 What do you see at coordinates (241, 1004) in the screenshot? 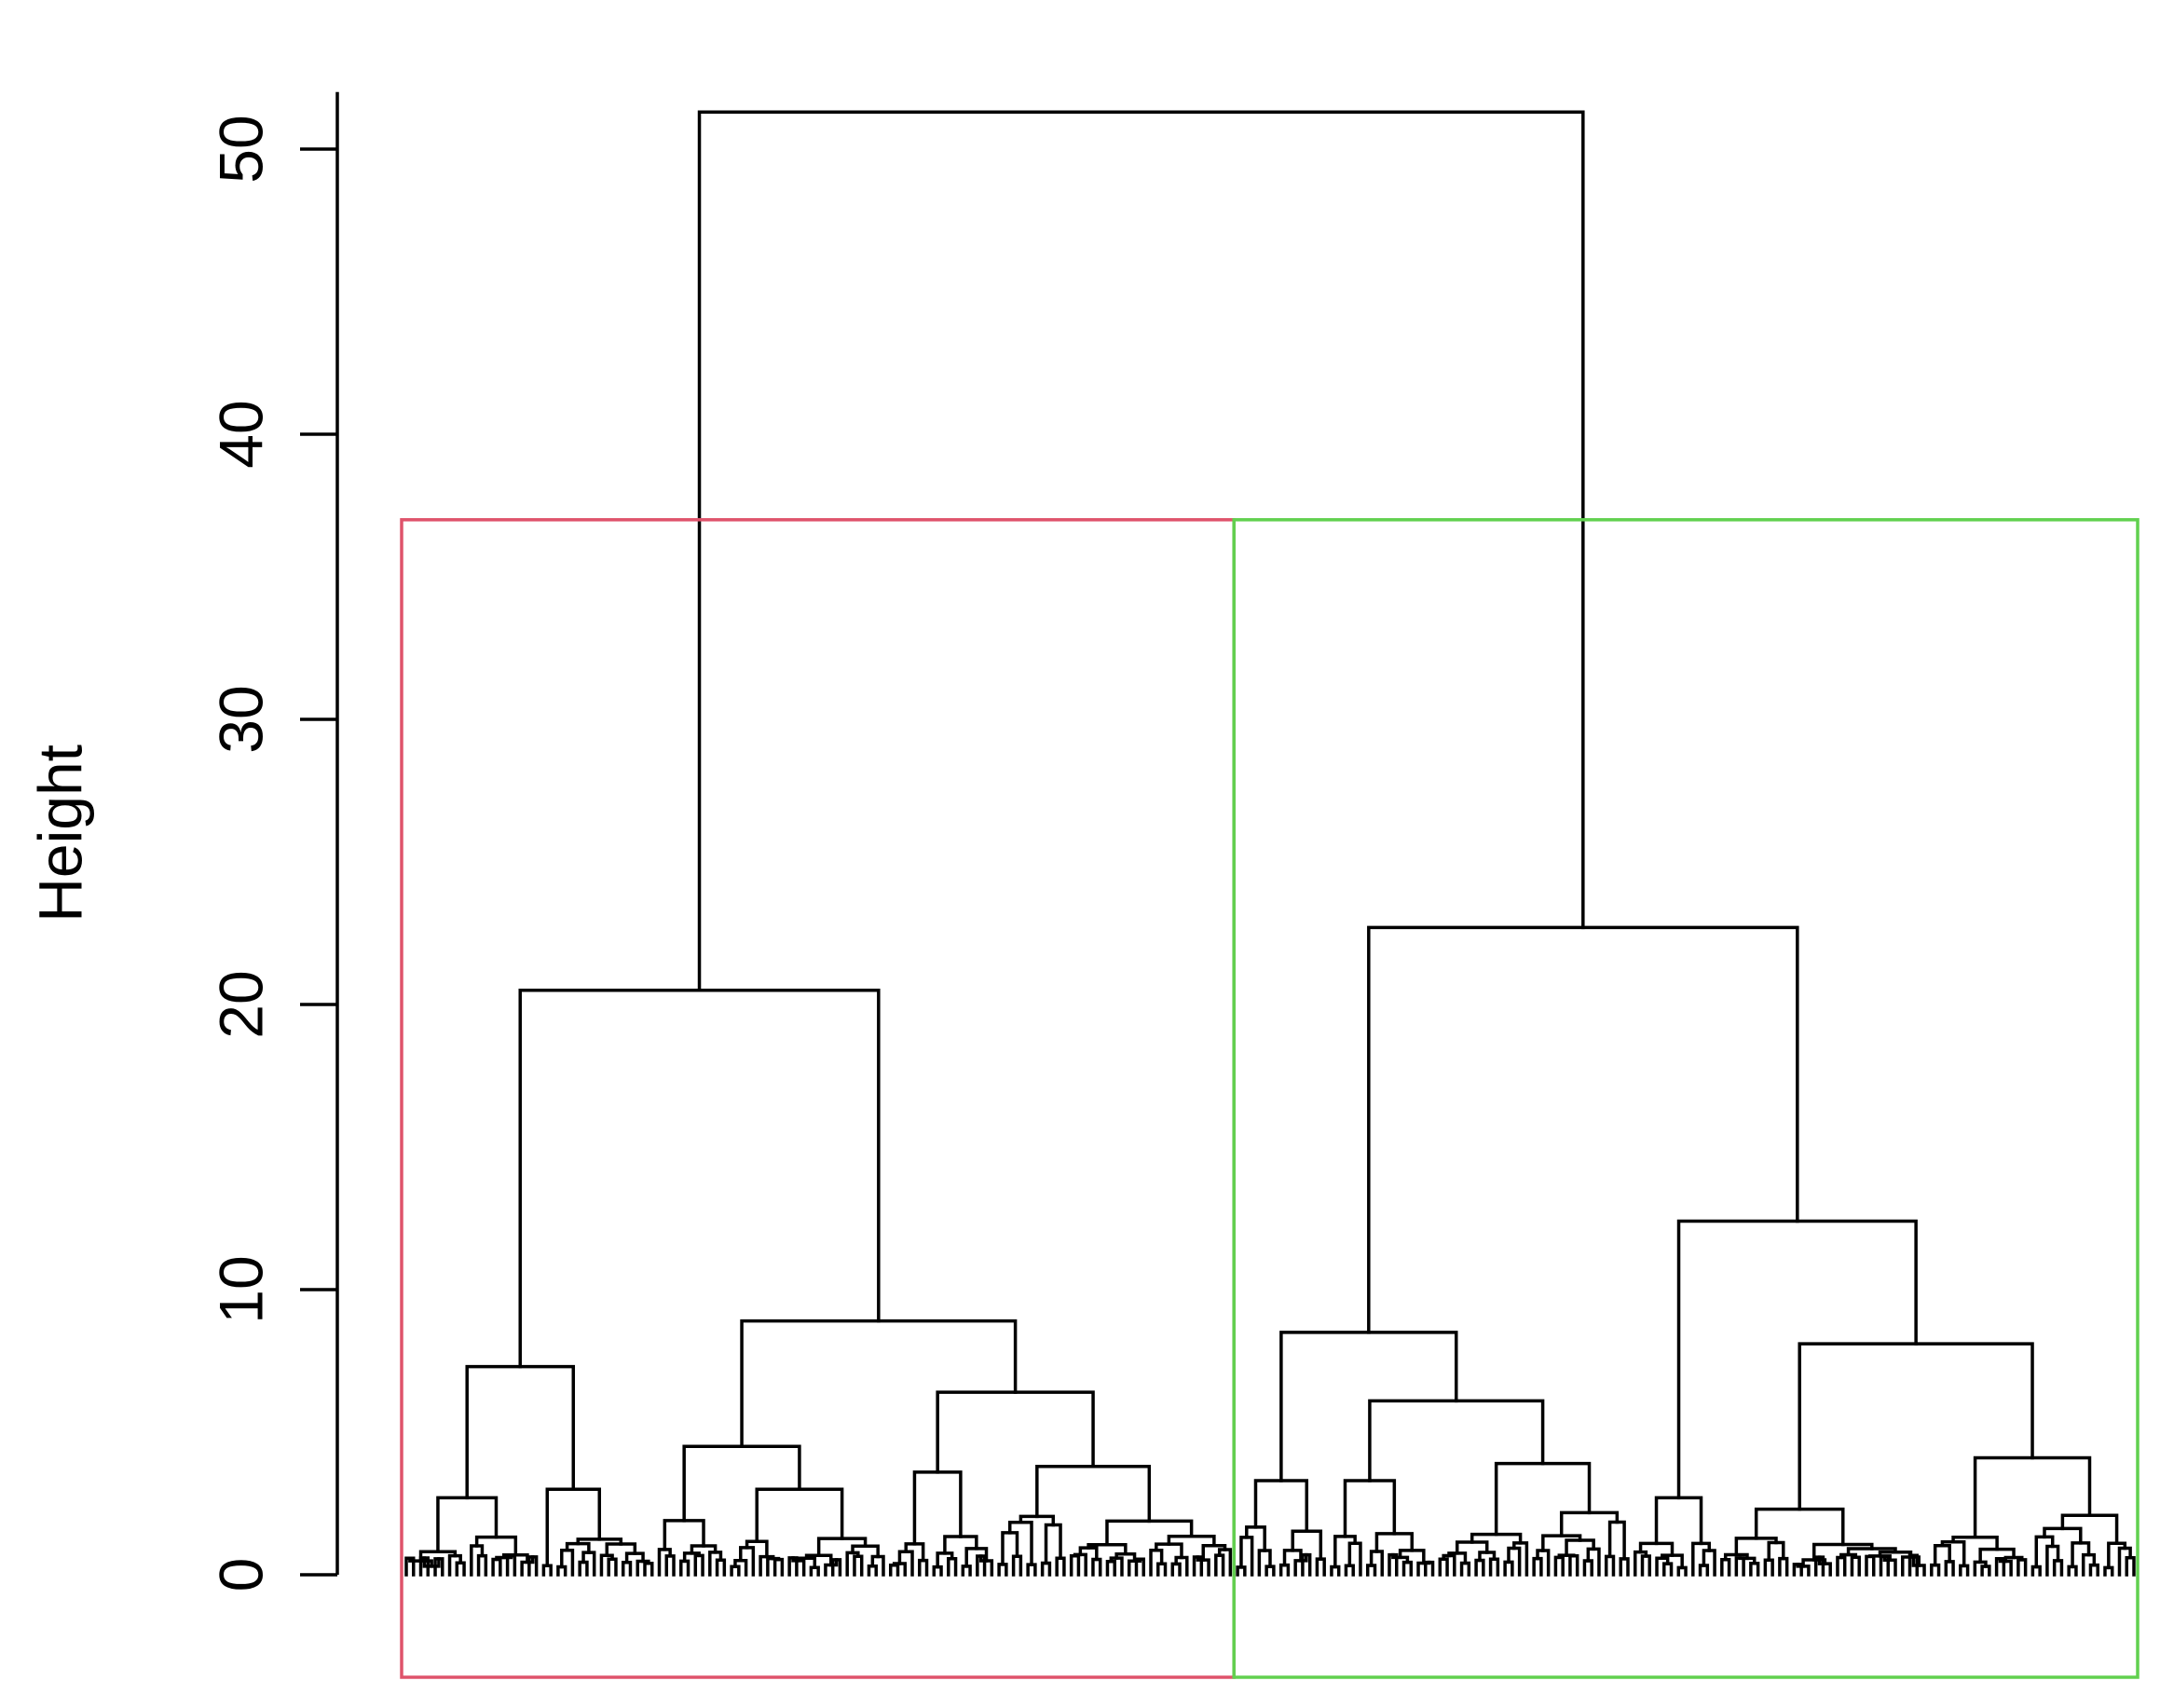
I see `y-tick-label-20: 20` at bounding box center [241, 1004].